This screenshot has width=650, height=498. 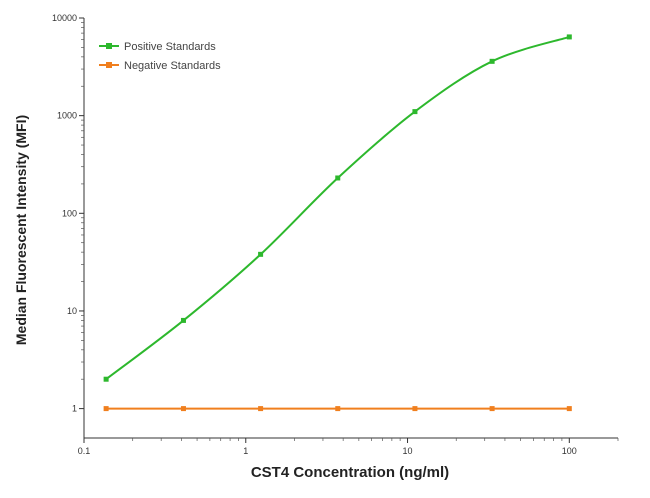 What do you see at coordinates (109, 65) in the screenshot?
I see `legend-marker-negative` at bounding box center [109, 65].